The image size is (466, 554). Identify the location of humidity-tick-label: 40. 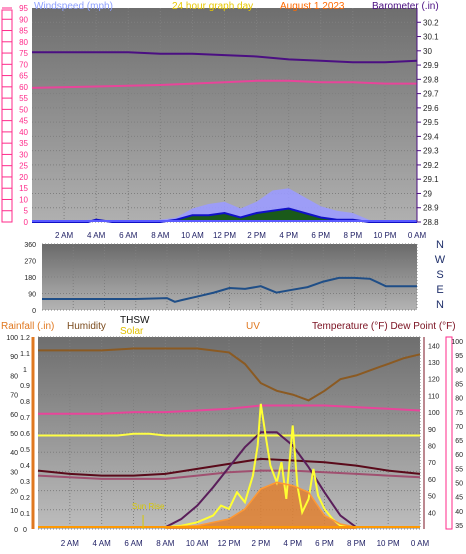
(14, 453).